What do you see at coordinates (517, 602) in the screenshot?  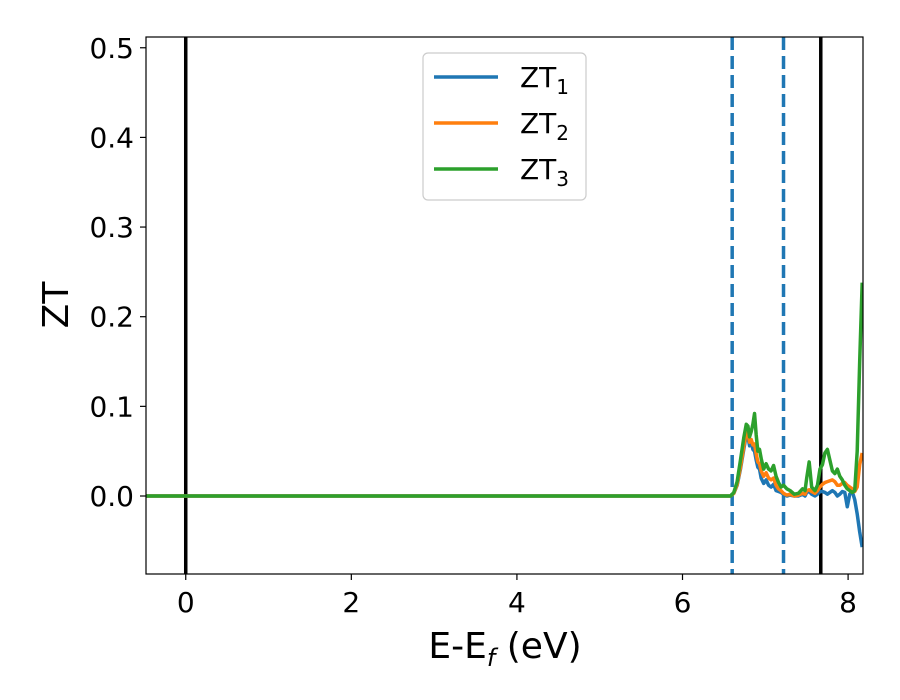 I see `x-tick-label-2: 4` at bounding box center [517, 602].